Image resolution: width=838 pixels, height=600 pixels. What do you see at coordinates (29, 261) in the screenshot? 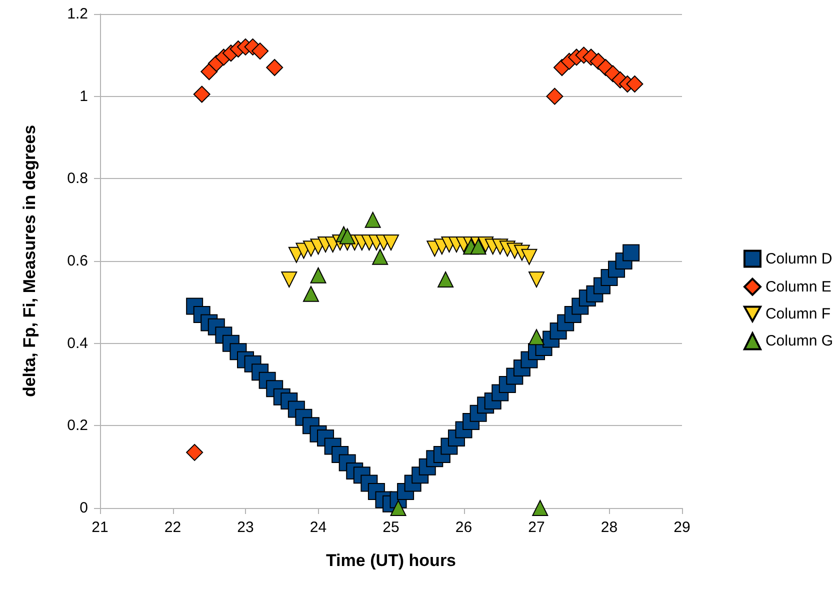
I see `y-axis-title: delta, Fp, Fi, Measures in degrees` at bounding box center [29, 261].